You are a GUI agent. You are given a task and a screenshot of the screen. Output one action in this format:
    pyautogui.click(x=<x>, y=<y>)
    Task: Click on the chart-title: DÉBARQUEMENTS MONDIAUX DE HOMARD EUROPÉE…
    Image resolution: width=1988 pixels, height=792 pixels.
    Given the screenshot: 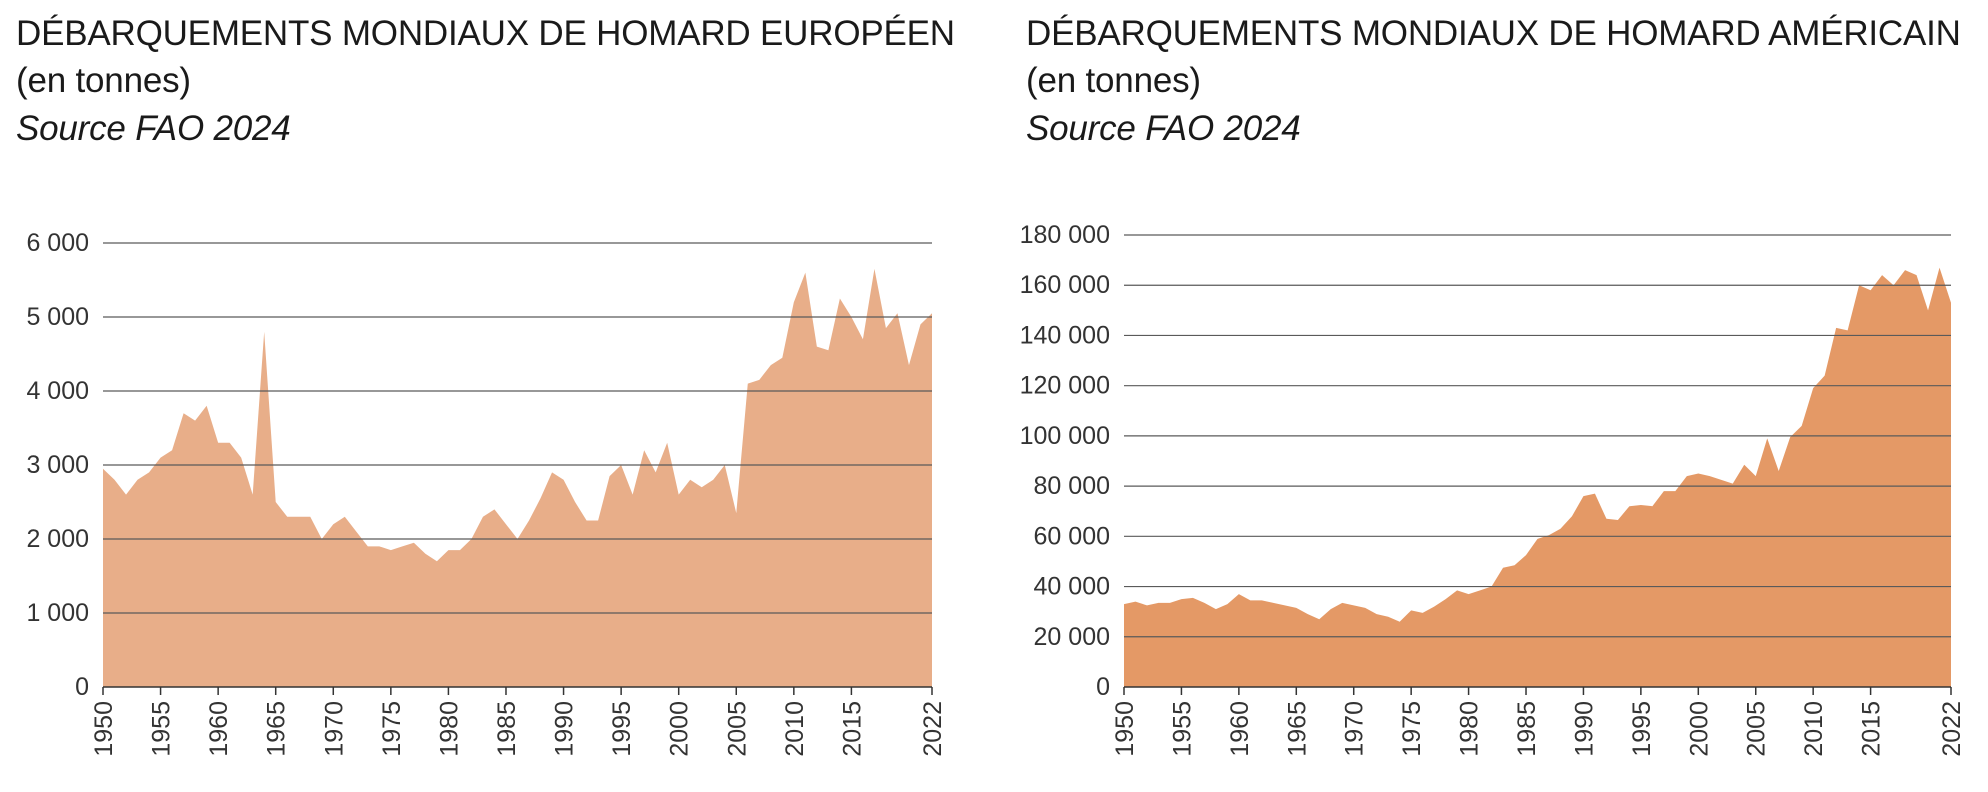 What is the action you would take?
    pyautogui.click(x=485, y=33)
    